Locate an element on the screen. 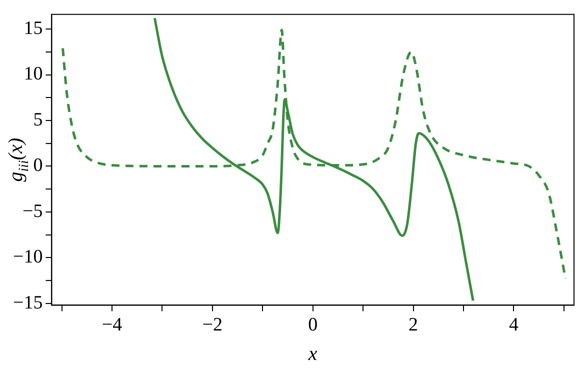 The width and height of the screenshot is (576, 368). y-tick-label: 5 is located at coordinates (38, 119).